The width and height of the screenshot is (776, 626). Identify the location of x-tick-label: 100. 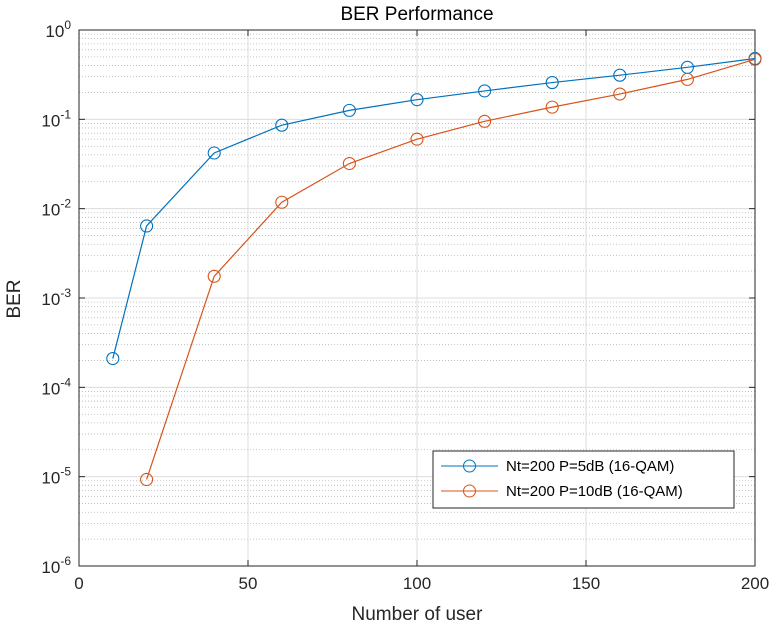
(417, 583).